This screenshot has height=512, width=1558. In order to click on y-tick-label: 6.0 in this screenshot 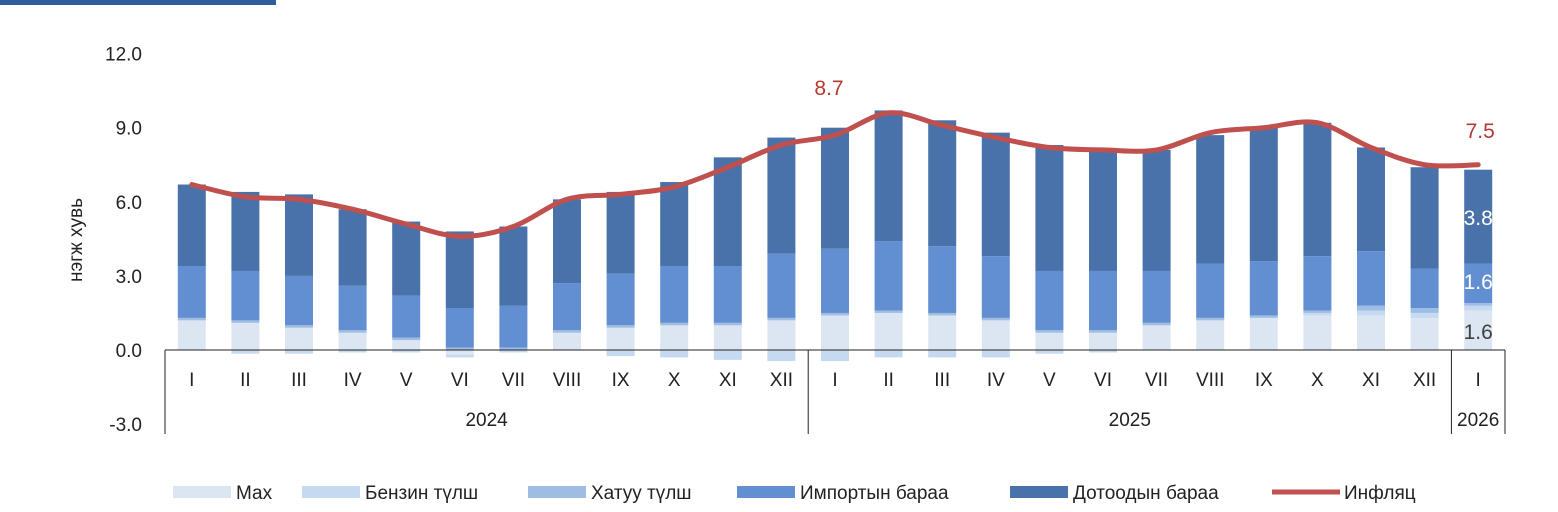, I will do `click(129, 203)`.